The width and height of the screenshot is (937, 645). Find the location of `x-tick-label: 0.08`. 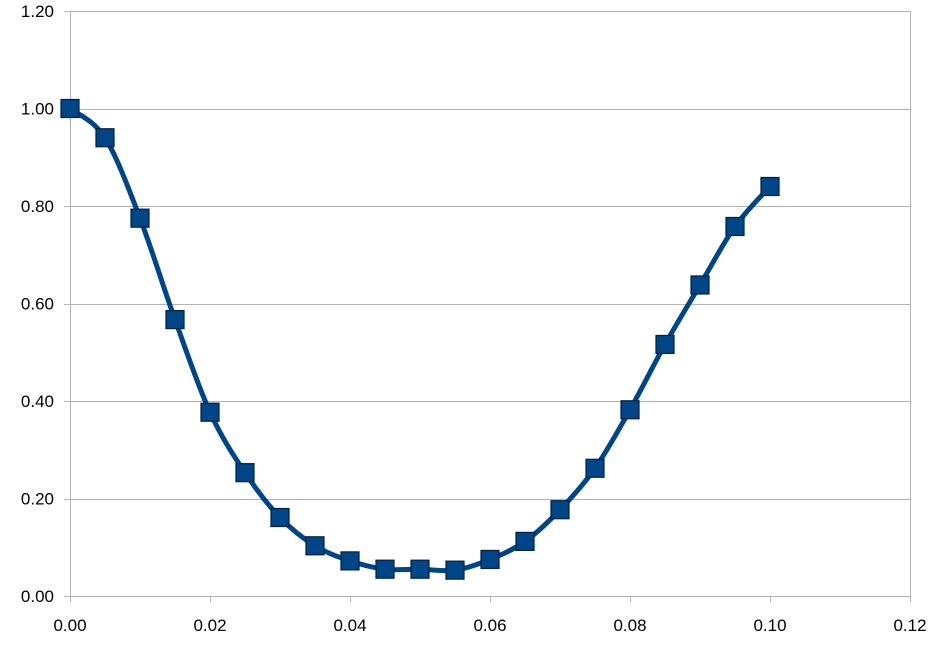

x-tick-label: 0.08 is located at coordinates (629, 625).